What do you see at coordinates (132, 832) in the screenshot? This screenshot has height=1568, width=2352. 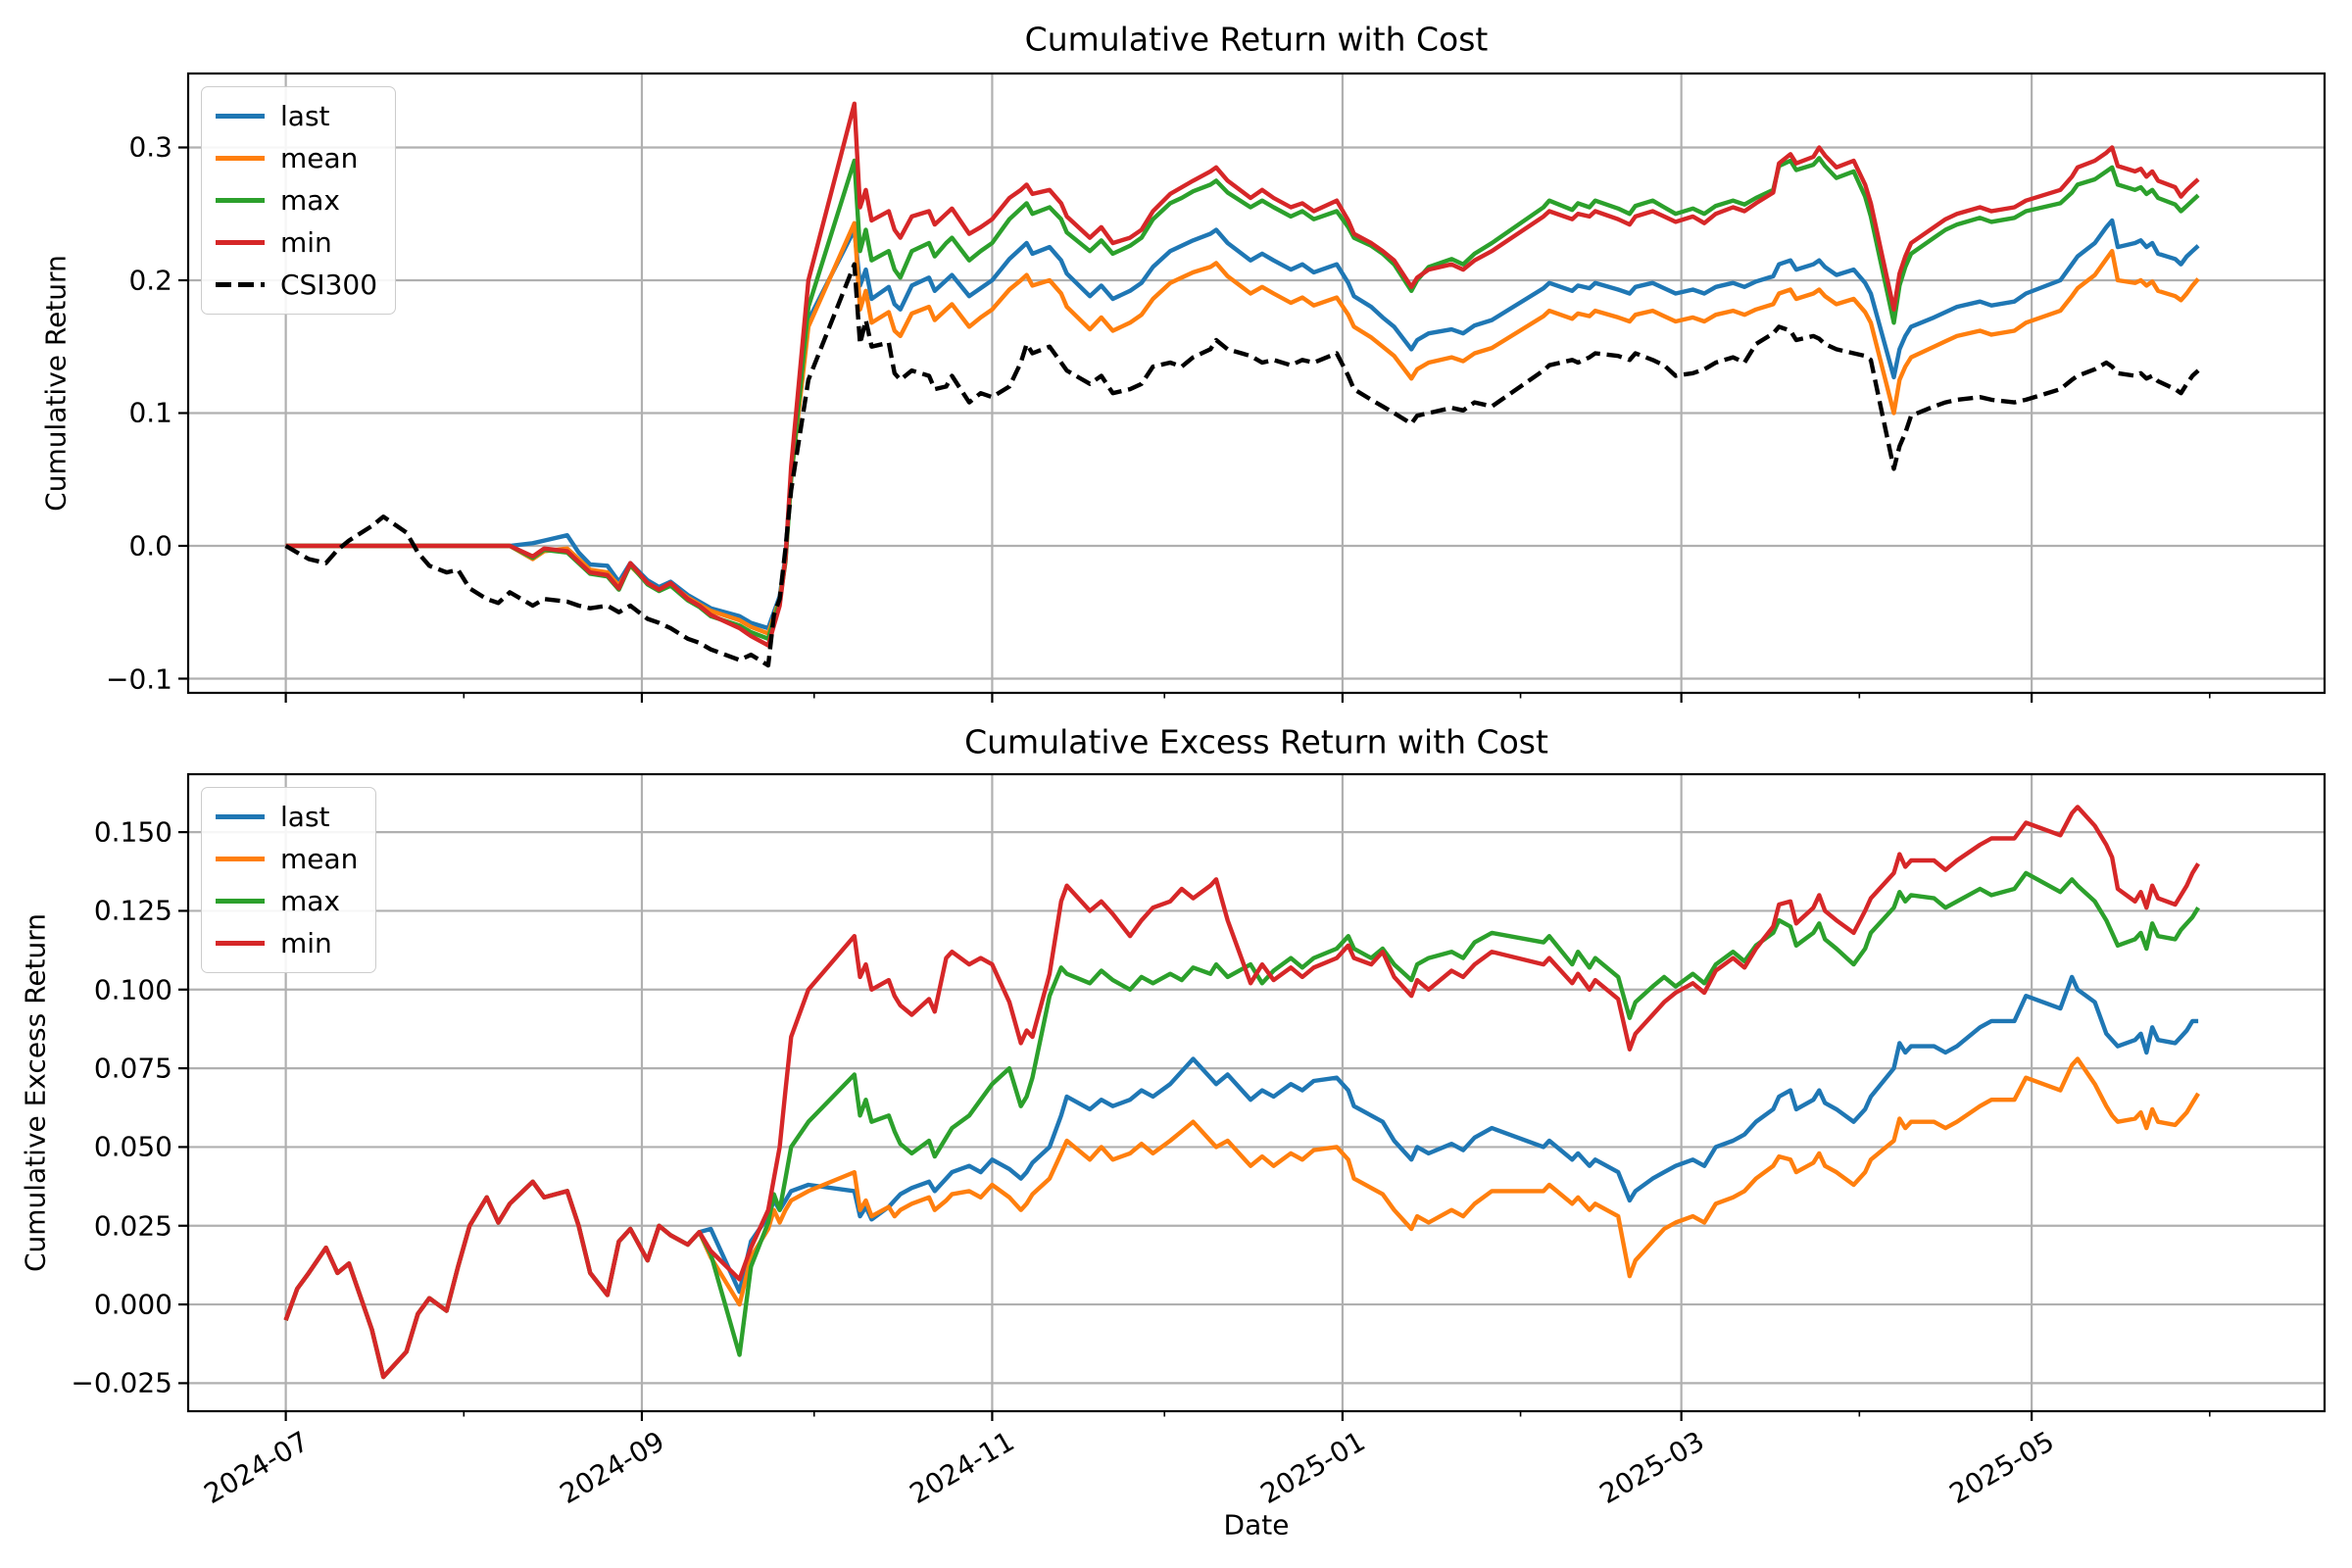 I see `y-tick-label: 0.150` at bounding box center [132, 832].